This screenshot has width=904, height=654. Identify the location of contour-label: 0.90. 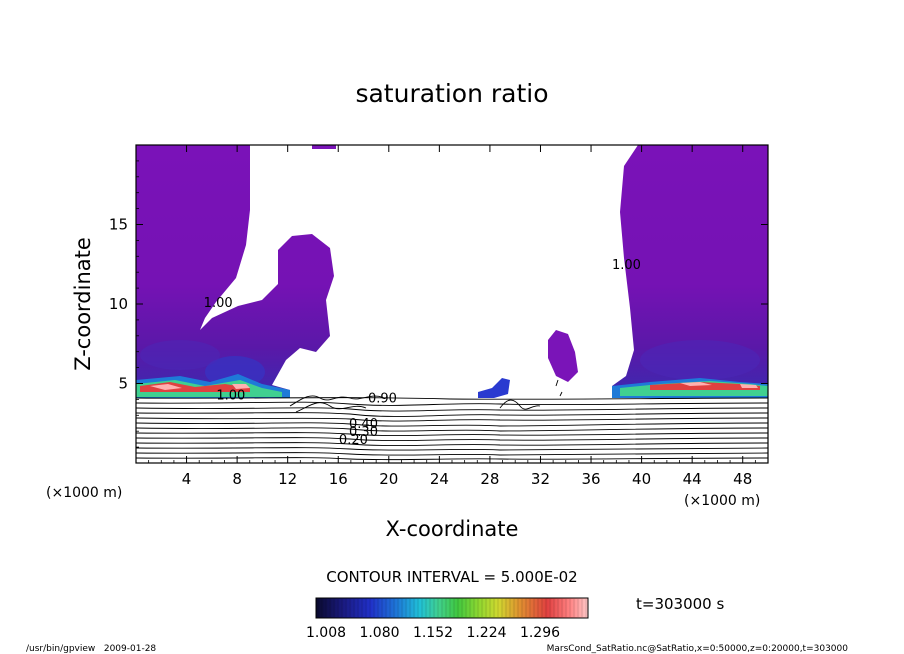
(382, 399).